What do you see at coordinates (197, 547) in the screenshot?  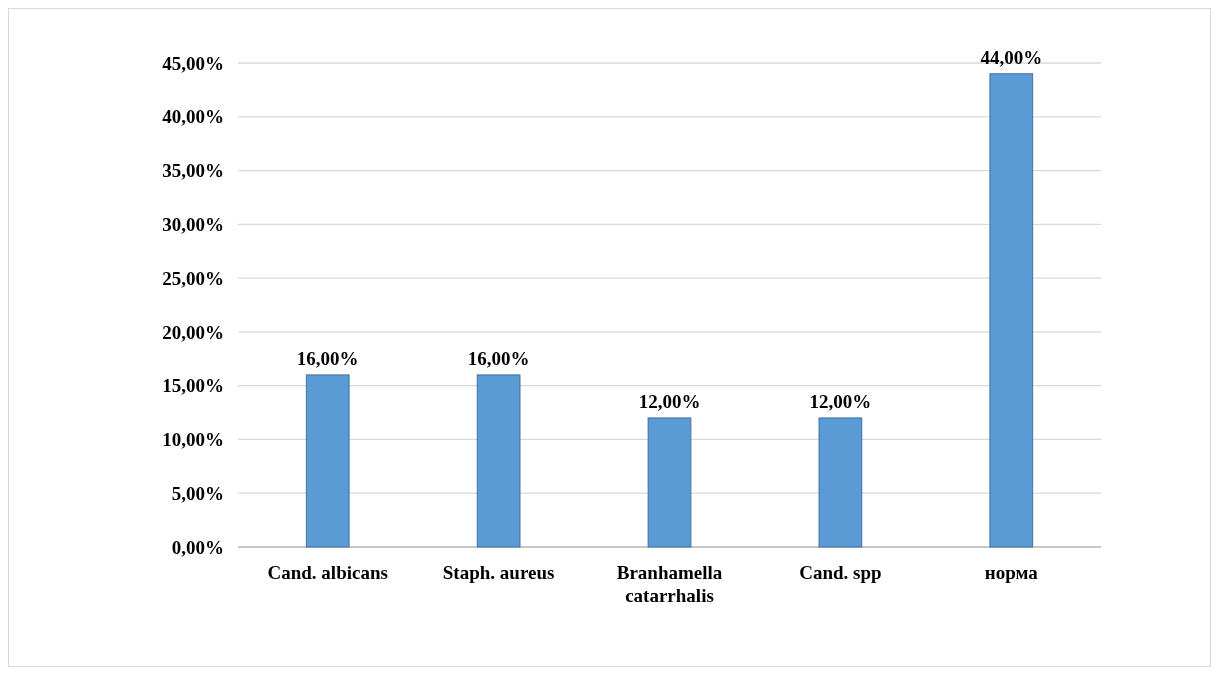 I see `y-tick-label: 0,00%` at bounding box center [197, 547].